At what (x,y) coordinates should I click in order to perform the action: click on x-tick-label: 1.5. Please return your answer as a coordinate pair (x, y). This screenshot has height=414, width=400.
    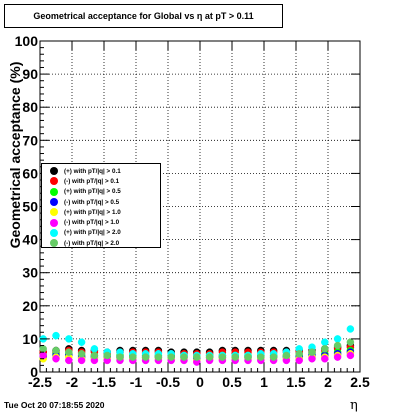
    Looking at the image, I should click on (296, 382).